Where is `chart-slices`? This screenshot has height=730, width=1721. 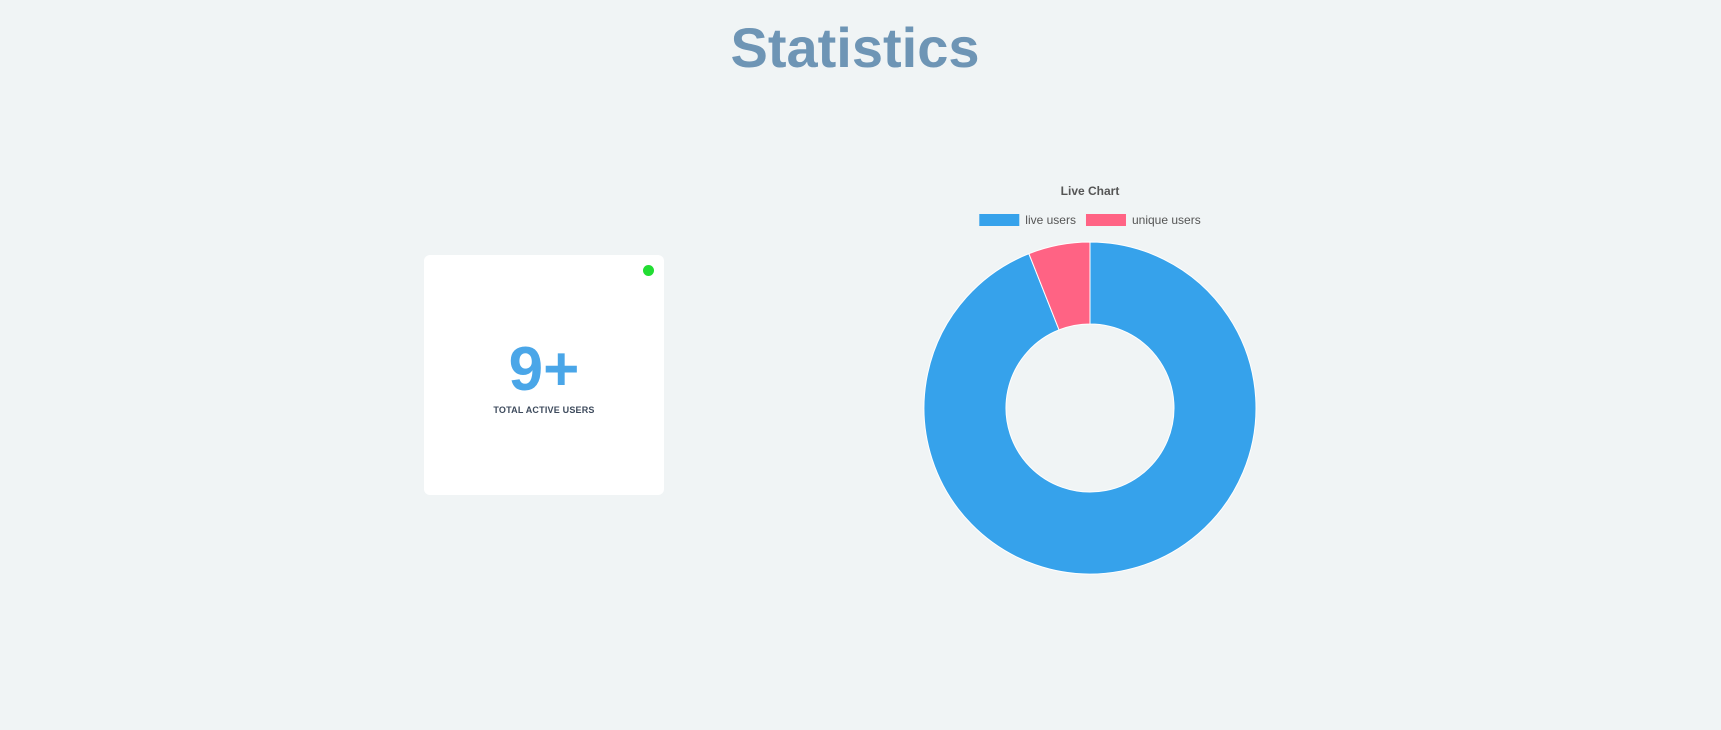 chart-slices is located at coordinates (1090, 408).